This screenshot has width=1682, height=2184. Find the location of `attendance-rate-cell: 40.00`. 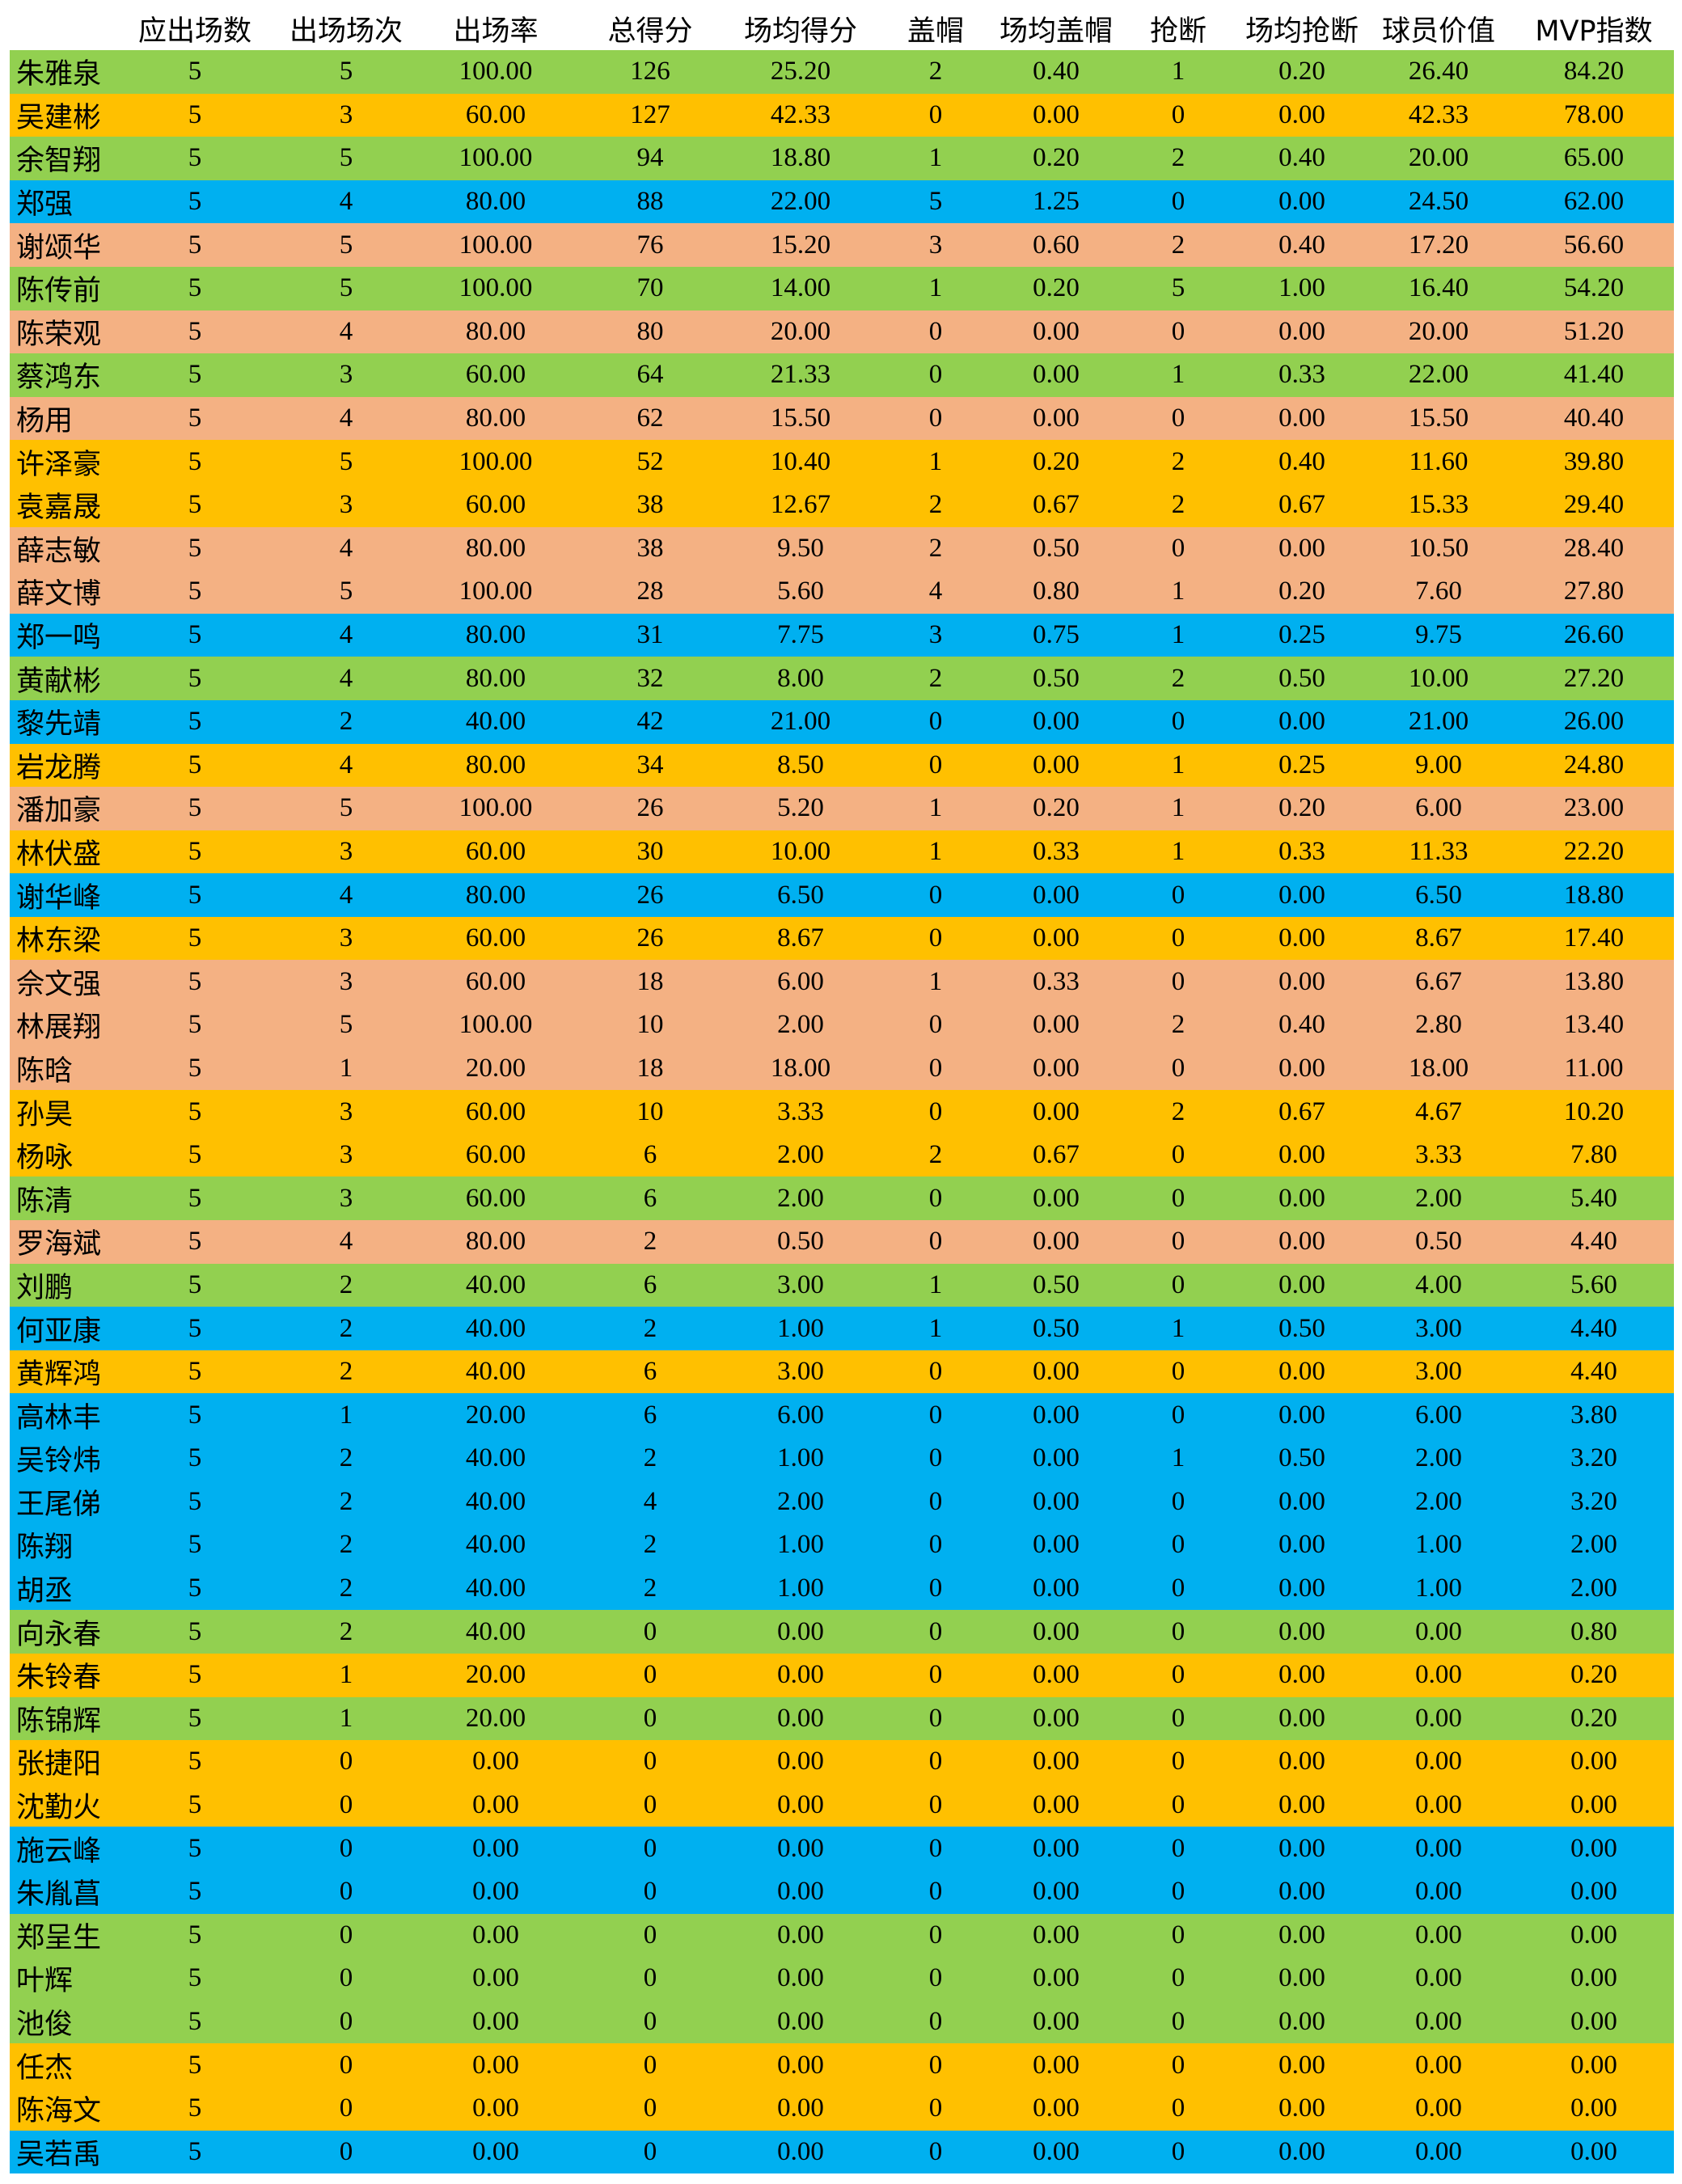

attendance-rate-cell: 40.00 is located at coordinates (496, 1588).